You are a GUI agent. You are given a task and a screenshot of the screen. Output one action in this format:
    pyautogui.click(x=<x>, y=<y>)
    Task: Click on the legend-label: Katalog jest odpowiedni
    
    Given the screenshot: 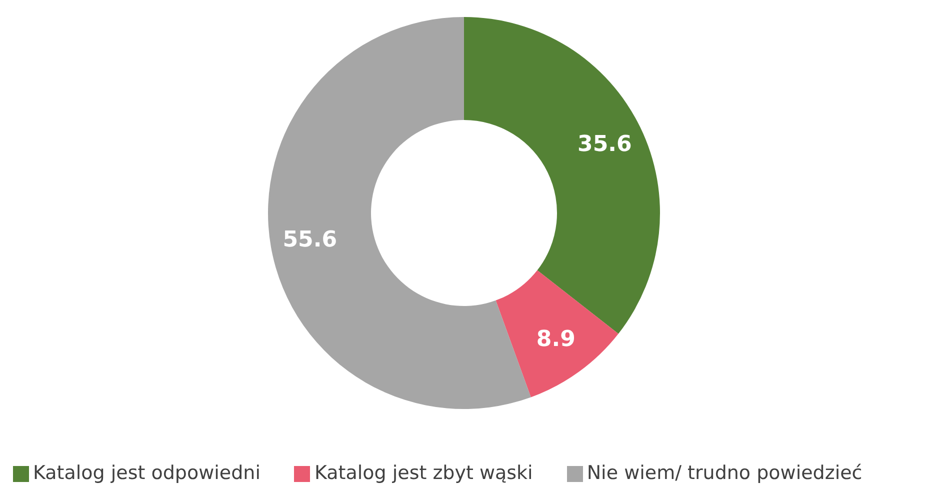 What is the action you would take?
    pyautogui.click(x=146, y=473)
    